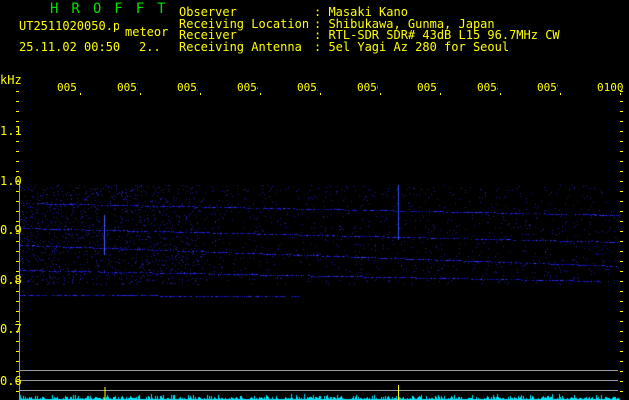  Describe the element at coordinates (150, 47) in the screenshot. I see `count: 2..` at that location.